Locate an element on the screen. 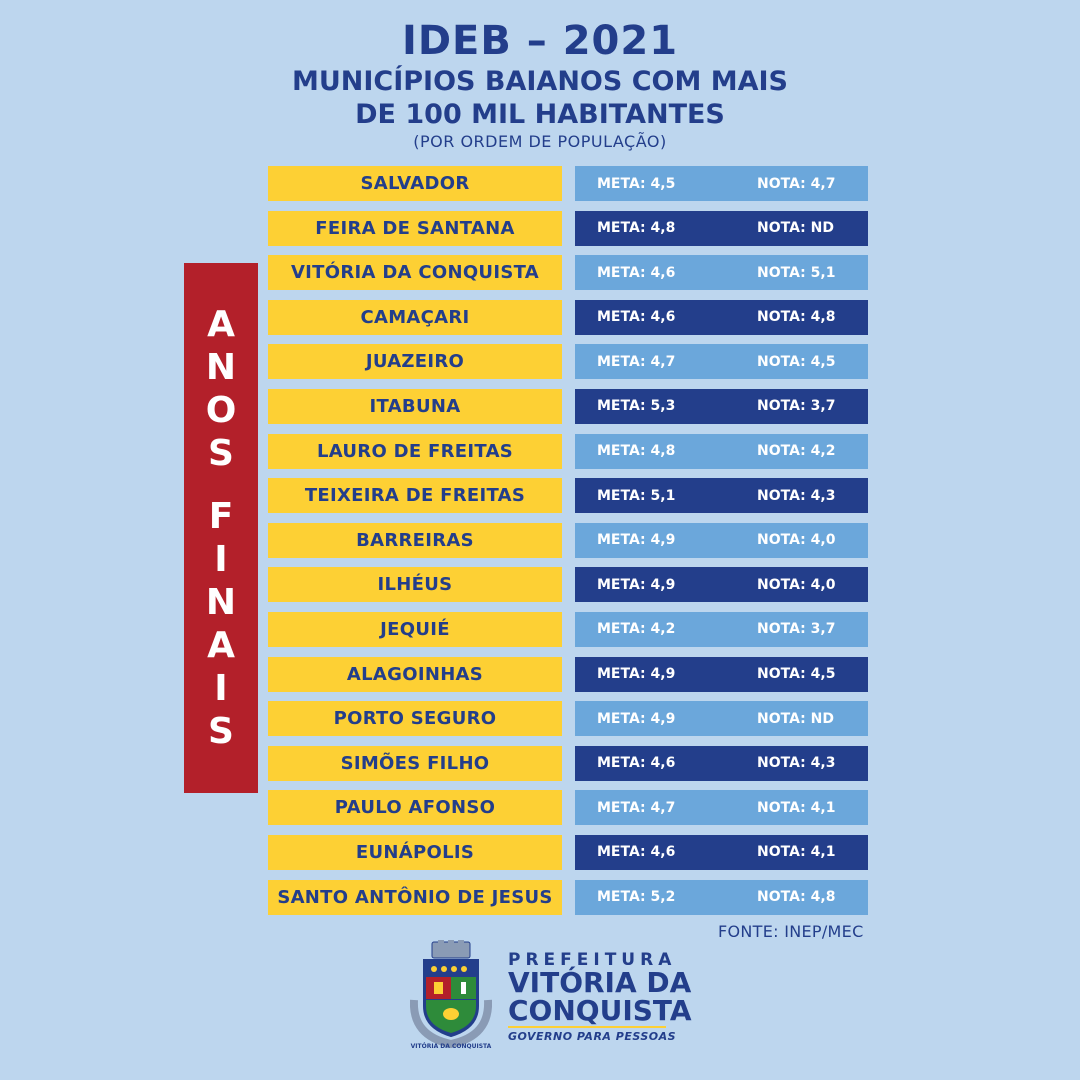 The width and height of the screenshot is (1080, 1080). city-name: ILHÉUS is located at coordinates (415, 585).